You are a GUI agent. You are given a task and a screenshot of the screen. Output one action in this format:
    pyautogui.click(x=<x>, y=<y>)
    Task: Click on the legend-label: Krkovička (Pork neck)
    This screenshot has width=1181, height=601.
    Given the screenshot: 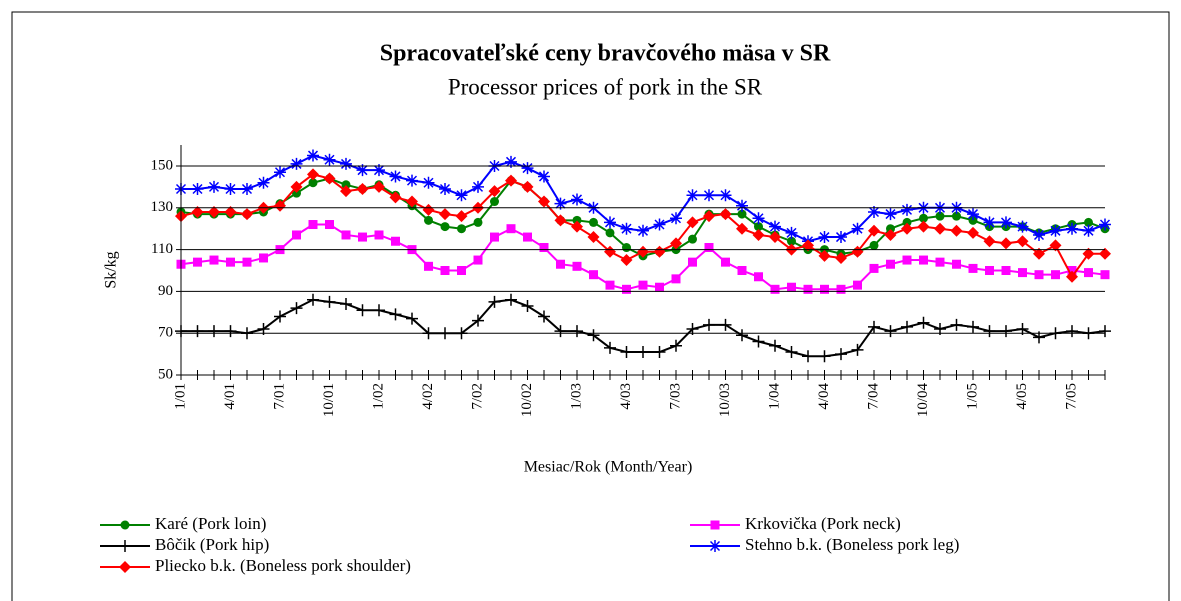 What is the action you would take?
    pyautogui.click(x=823, y=523)
    